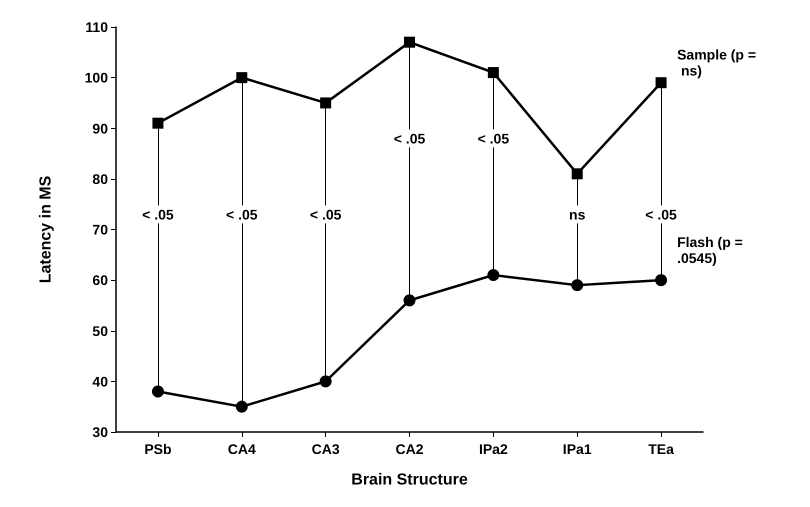 The image size is (810, 507). Describe the element at coordinates (577, 449) in the screenshot. I see `x-tick-label: IPa1` at that location.